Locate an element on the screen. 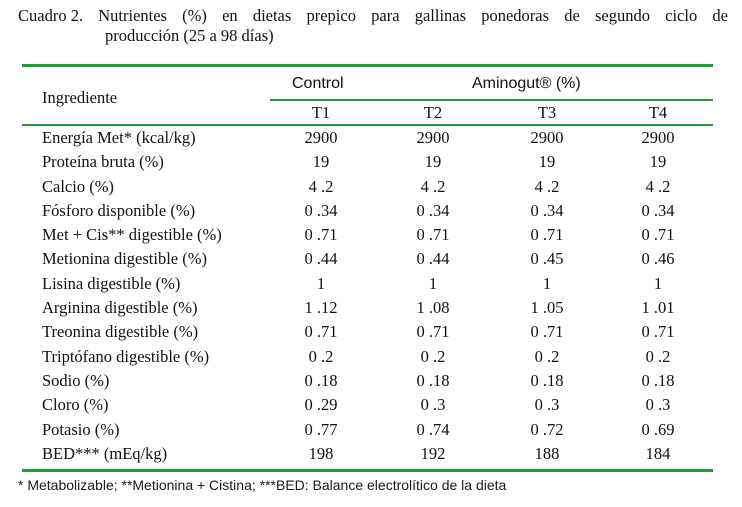 Image resolution: width=742 pixels, height=507 pixels. cell-t1: 0 .77 is located at coordinates (321, 429).